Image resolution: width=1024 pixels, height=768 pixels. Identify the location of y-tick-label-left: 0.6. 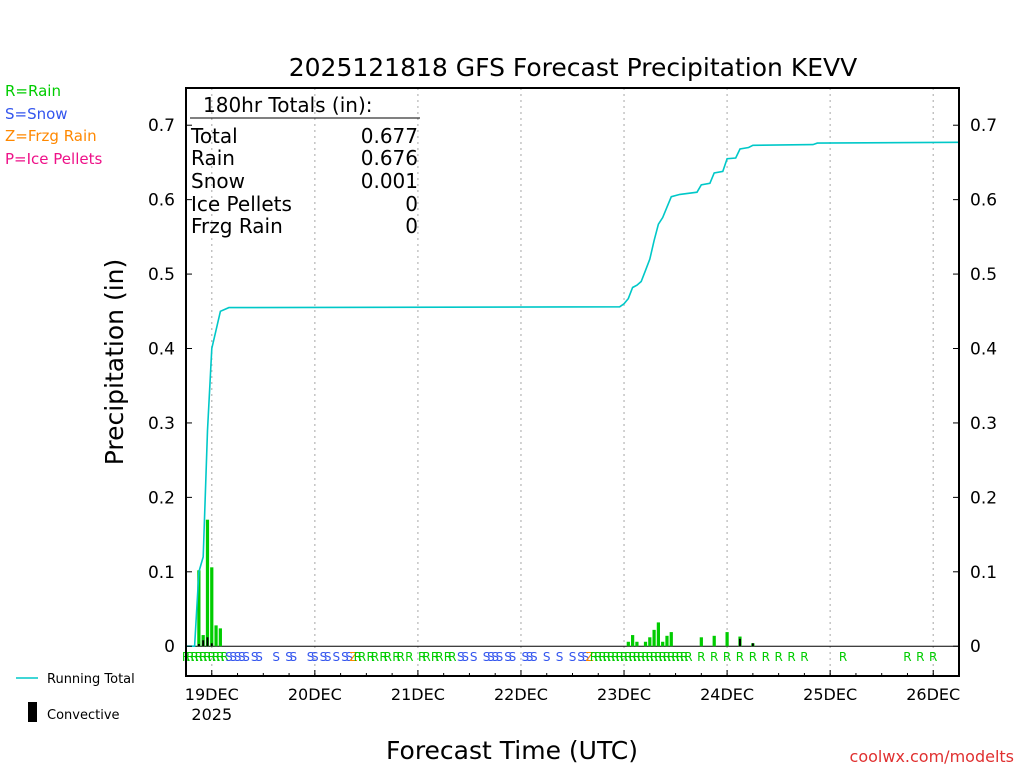
(161, 201).